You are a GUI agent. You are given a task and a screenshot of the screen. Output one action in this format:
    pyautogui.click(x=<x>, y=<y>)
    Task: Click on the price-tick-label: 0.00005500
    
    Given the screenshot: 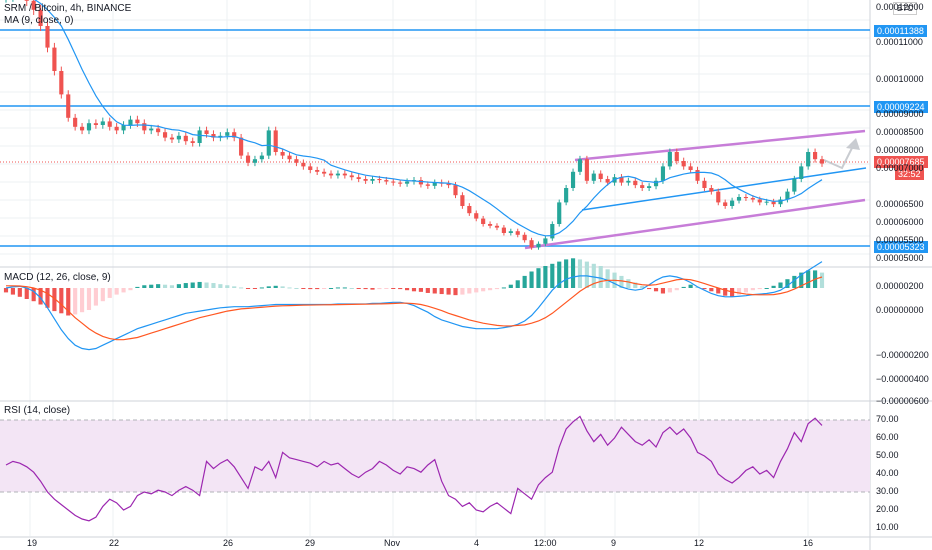 What is the action you would take?
    pyautogui.click(x=900, y=240)
    